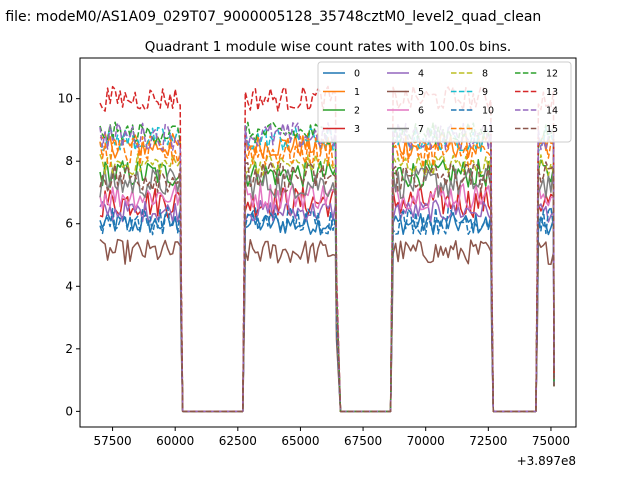 Image resolution: width=640 pixels, height=480 pixels. Describe the element at coordinates (485, 74) in the screenshot. I see `legend-label: 8` at that location.